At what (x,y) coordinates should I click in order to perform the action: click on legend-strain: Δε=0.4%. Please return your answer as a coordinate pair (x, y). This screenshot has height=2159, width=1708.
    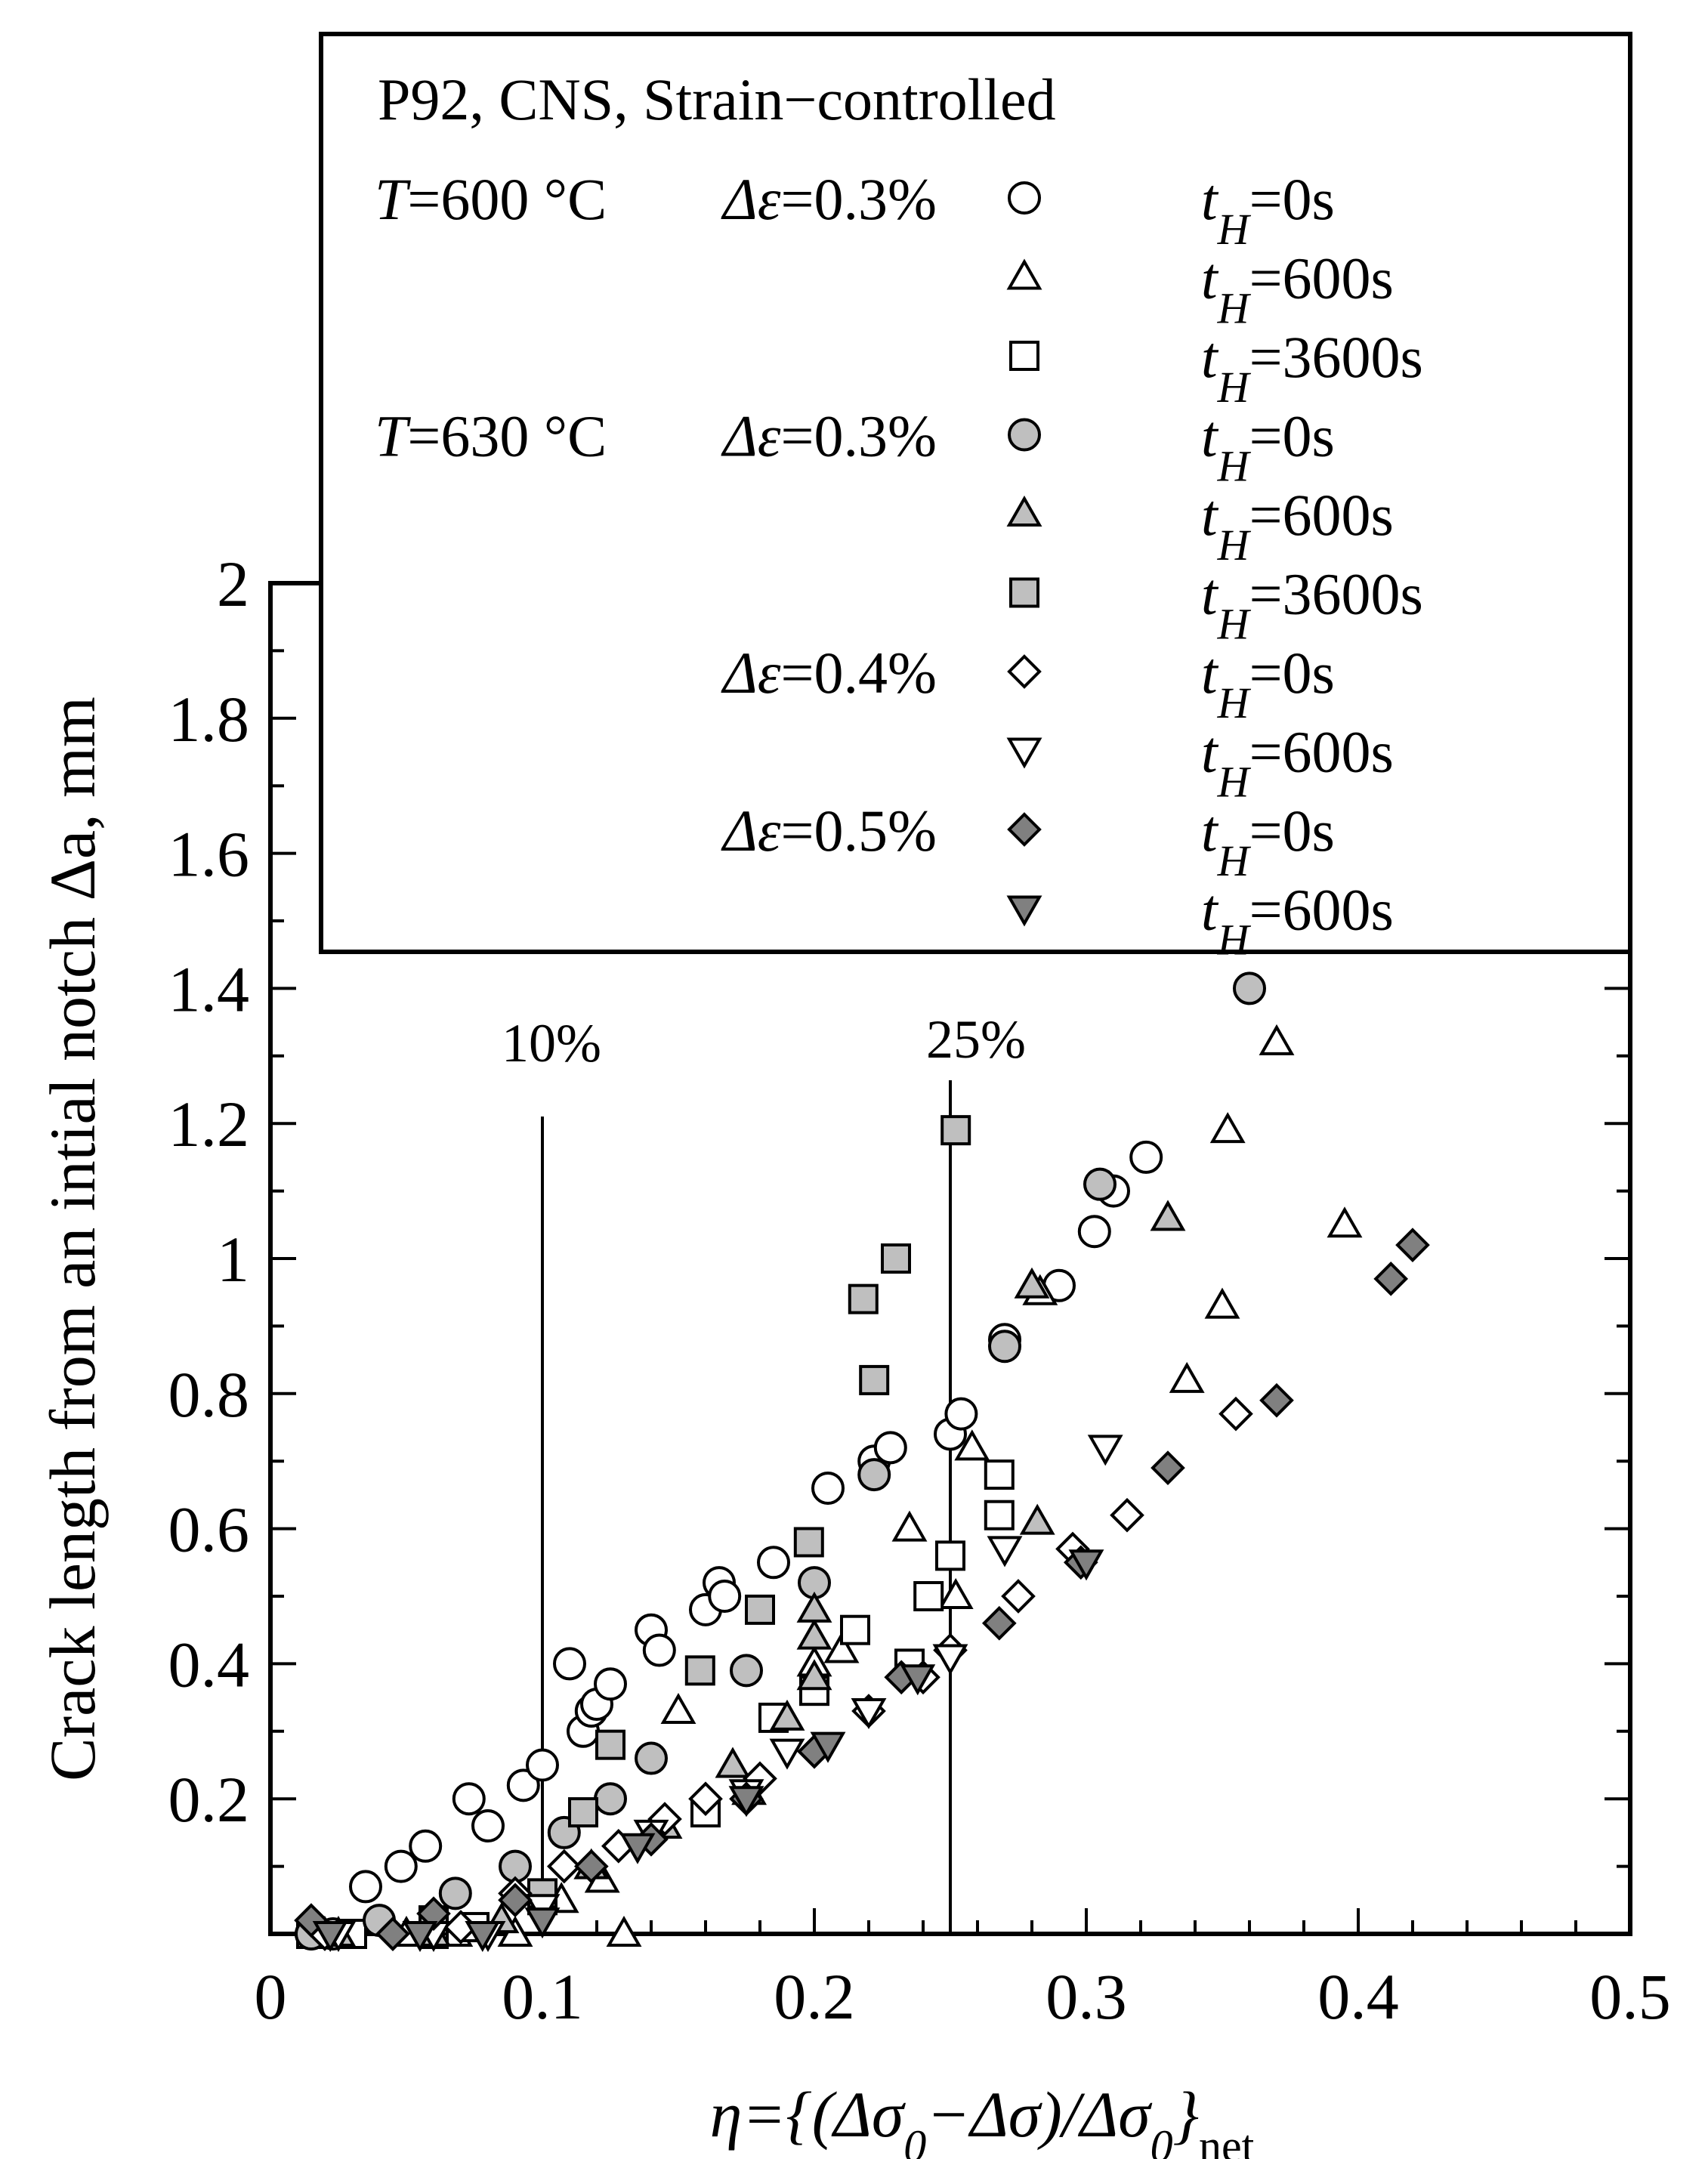
    Looking at the image, I should click on (829, 673).